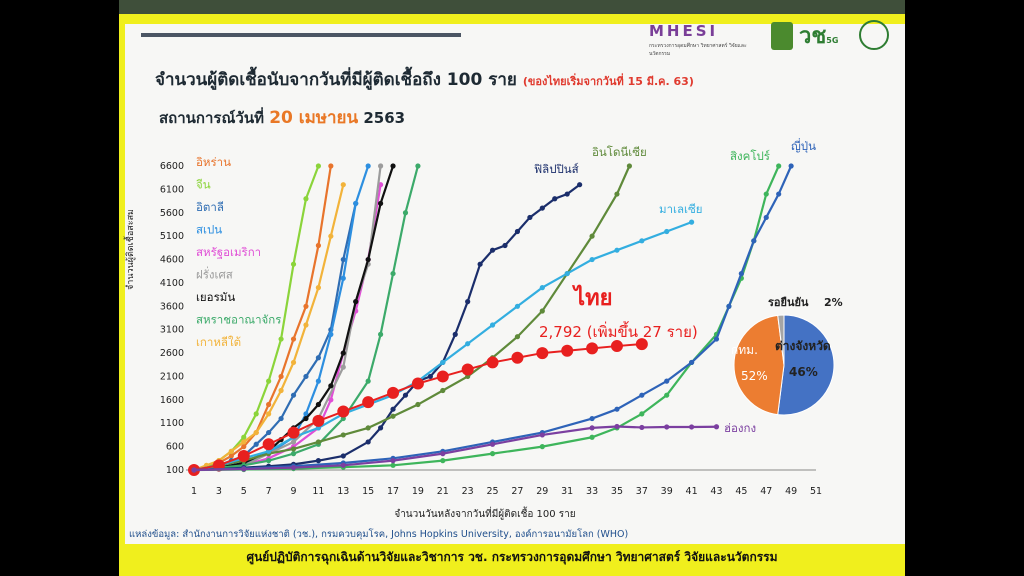 Image resolution: width=1024 pixels, height=576 pixels. I want to click on accent-line, so click(301, 35).